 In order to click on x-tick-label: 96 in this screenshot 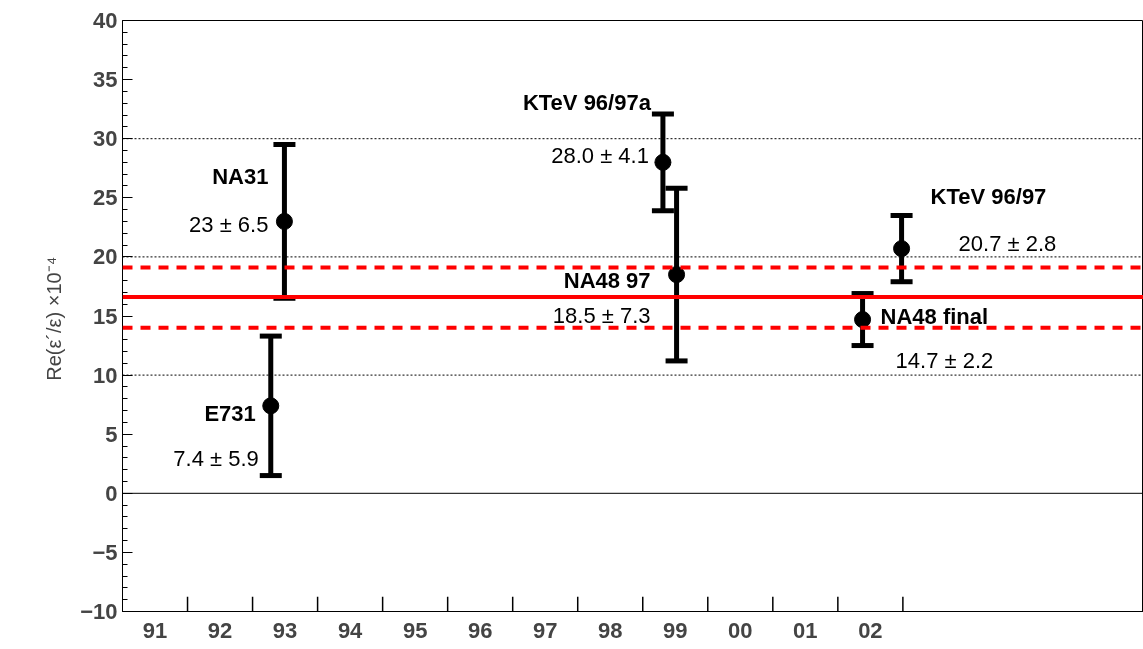, I will do `click(480, 630)`.